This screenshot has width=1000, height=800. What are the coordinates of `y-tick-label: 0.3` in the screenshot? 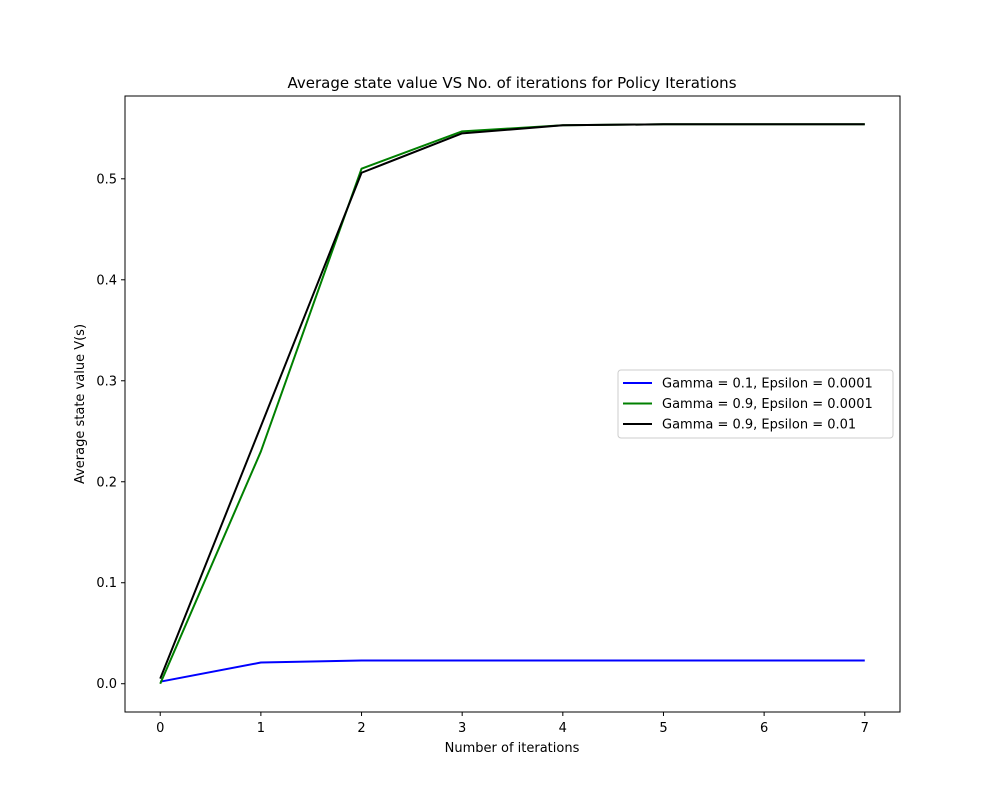 It's located at (106, 381).